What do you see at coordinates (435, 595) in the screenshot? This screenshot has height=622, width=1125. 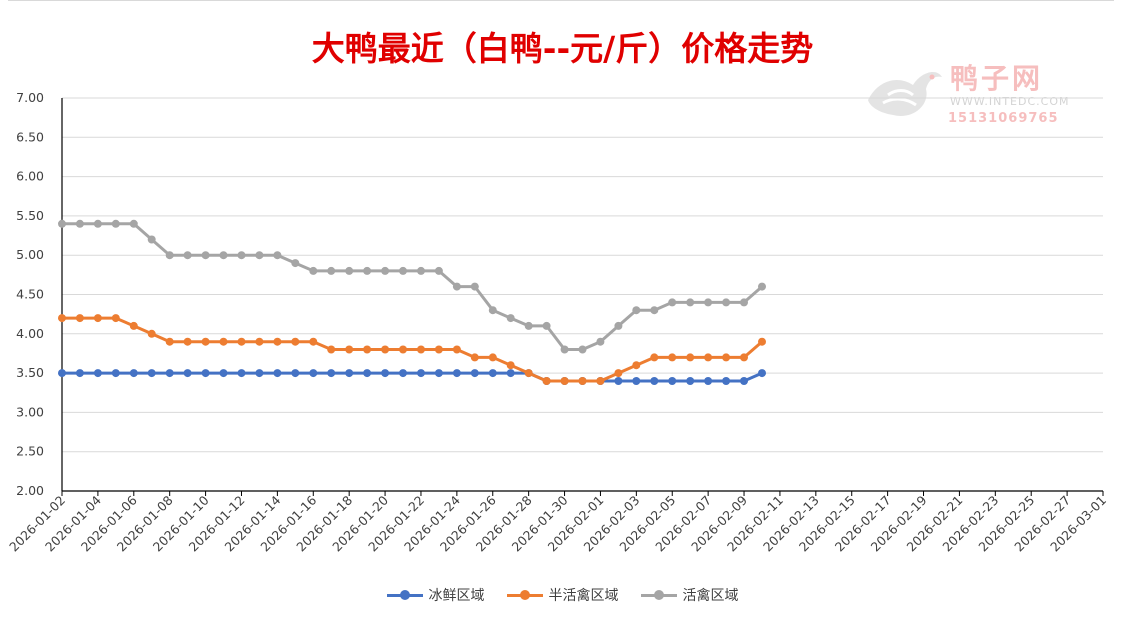 I see `legend-item-frozen: 冰鲜区域` at bounding box center [435, 595].